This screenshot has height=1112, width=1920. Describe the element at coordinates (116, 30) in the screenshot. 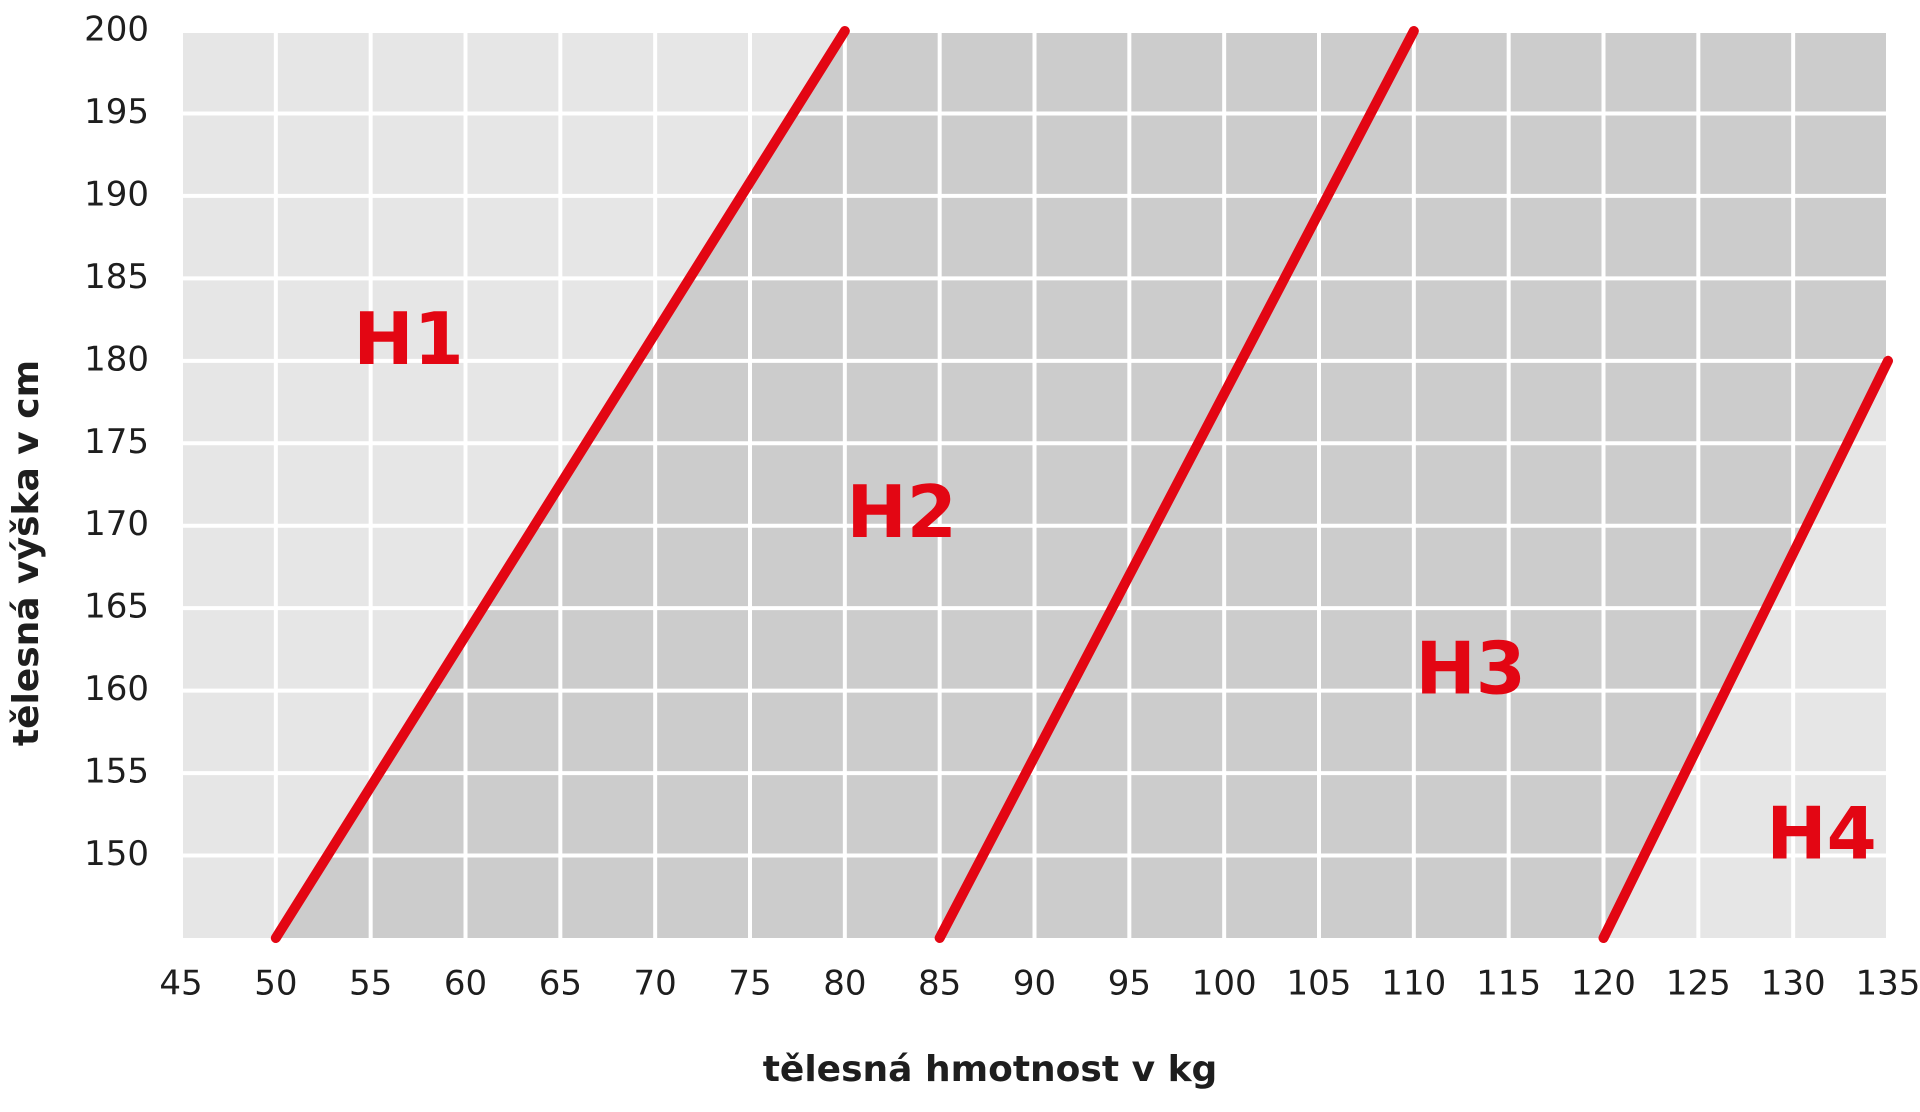

I see `y-tick-label: 200` at that location.